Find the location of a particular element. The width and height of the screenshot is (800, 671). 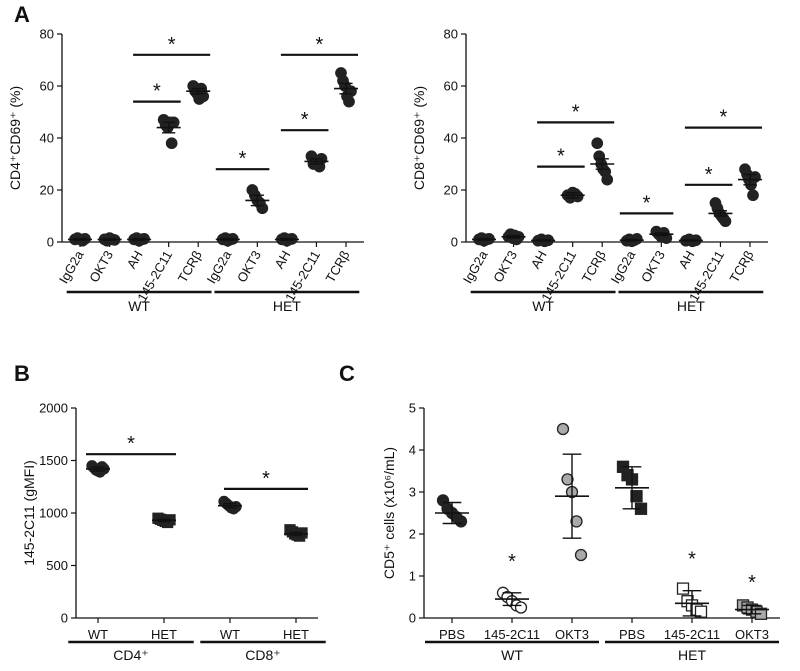

y-tick-label: 2000 is located at coordinates (53, 408).